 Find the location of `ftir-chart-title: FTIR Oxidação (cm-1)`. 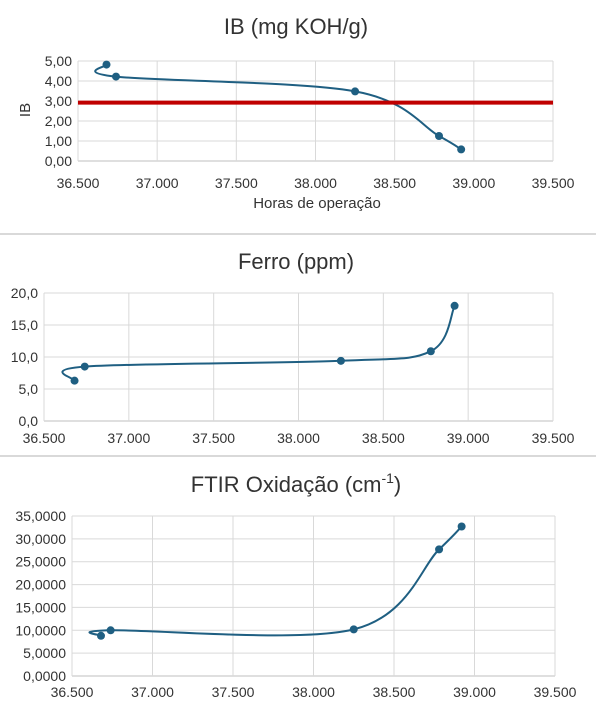

ftir-chart-title: FTIR Oxidação (cm-1) is located at coordinates (296, 483).